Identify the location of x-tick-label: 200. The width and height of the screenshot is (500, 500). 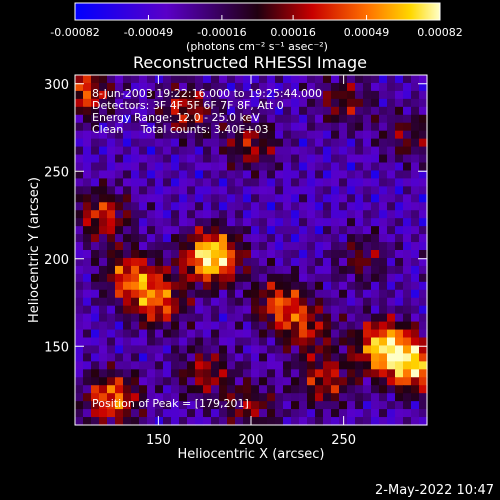
(251, 440).